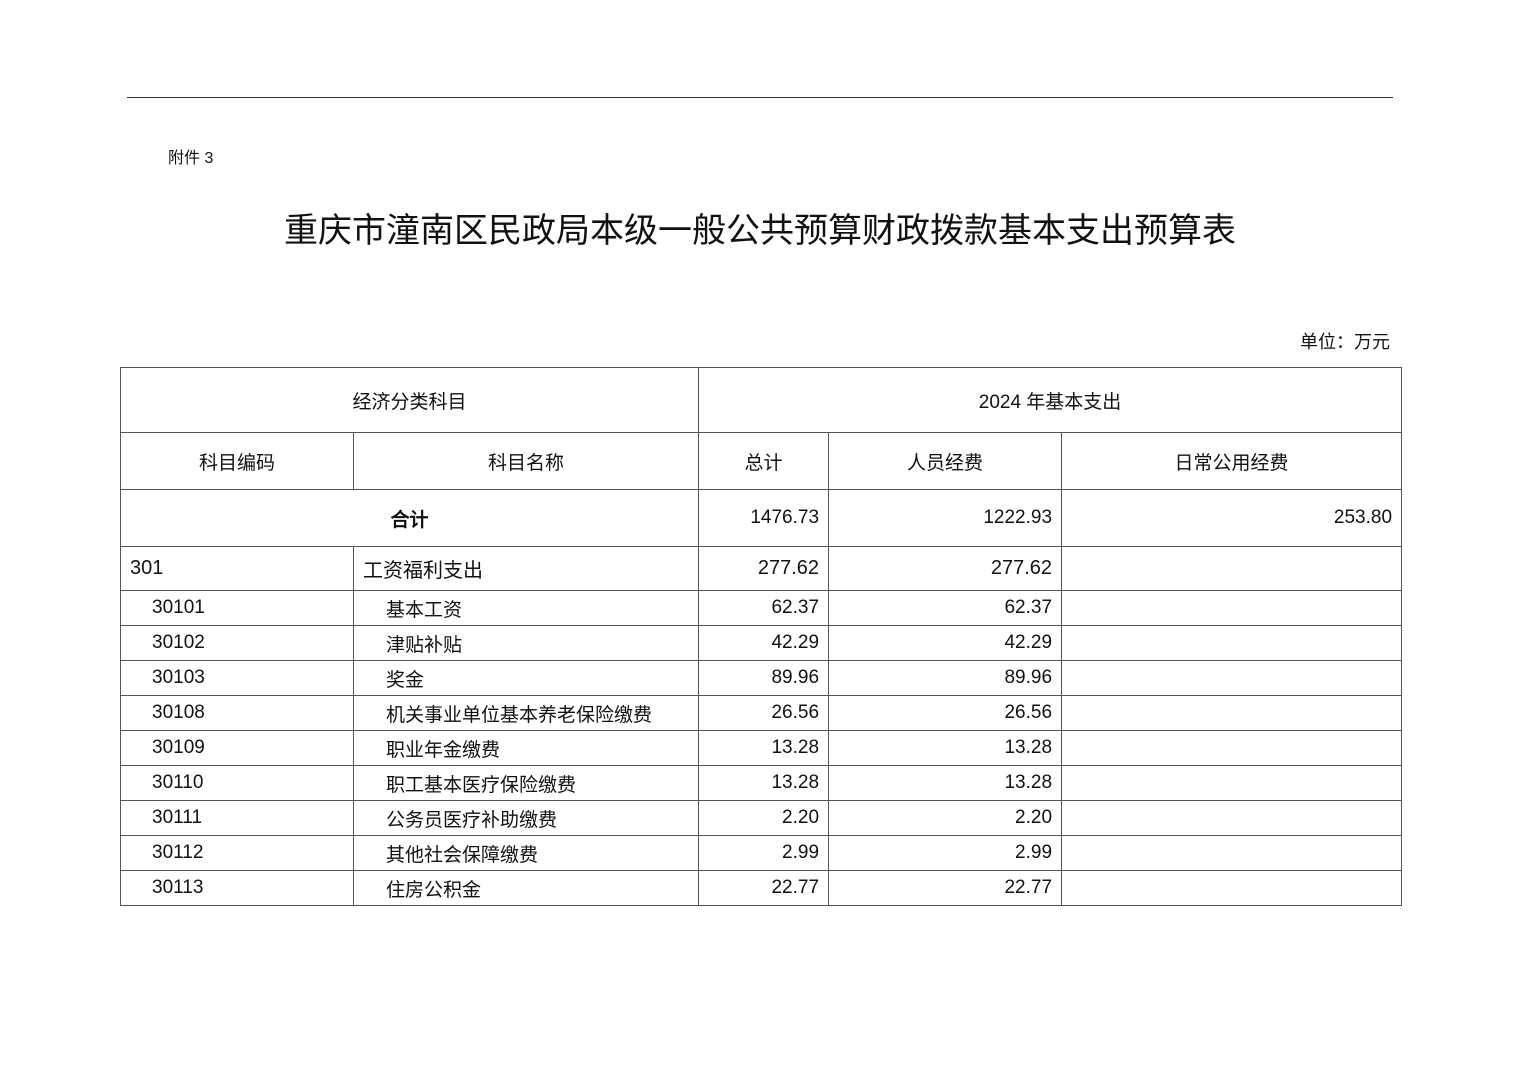 This screenshot has width=1520, height=1074. What do you see at coordinates (191, 158) in the screenshot?
I see `attachment-label: 附件 3` at bounding box center [191, 158].